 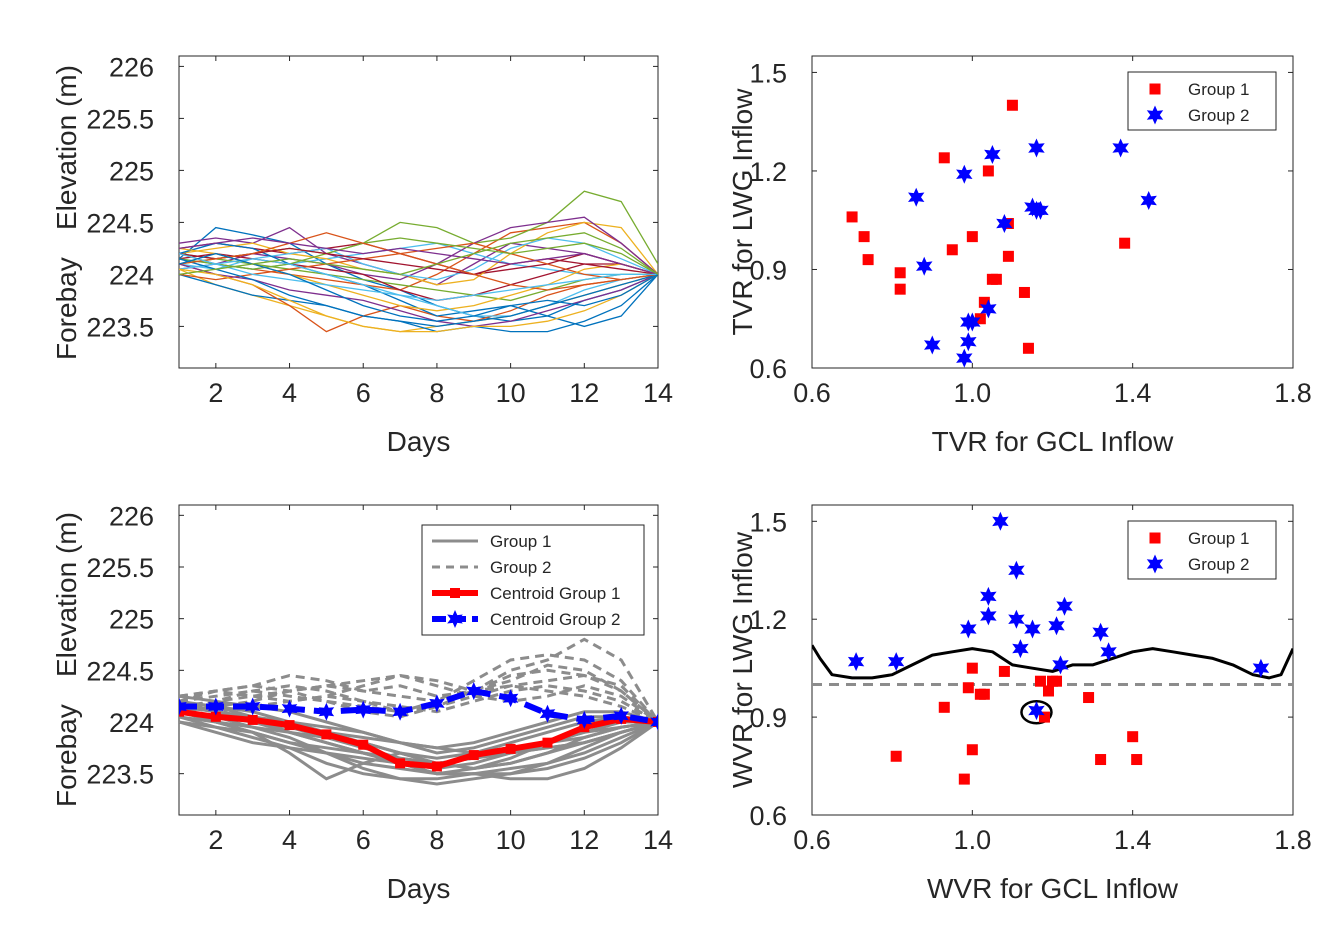 What do you see at coordinates (555, 593) in the screenshot?
I see `legend-label: Centroid Group 1` at bounding box center [555, 593].